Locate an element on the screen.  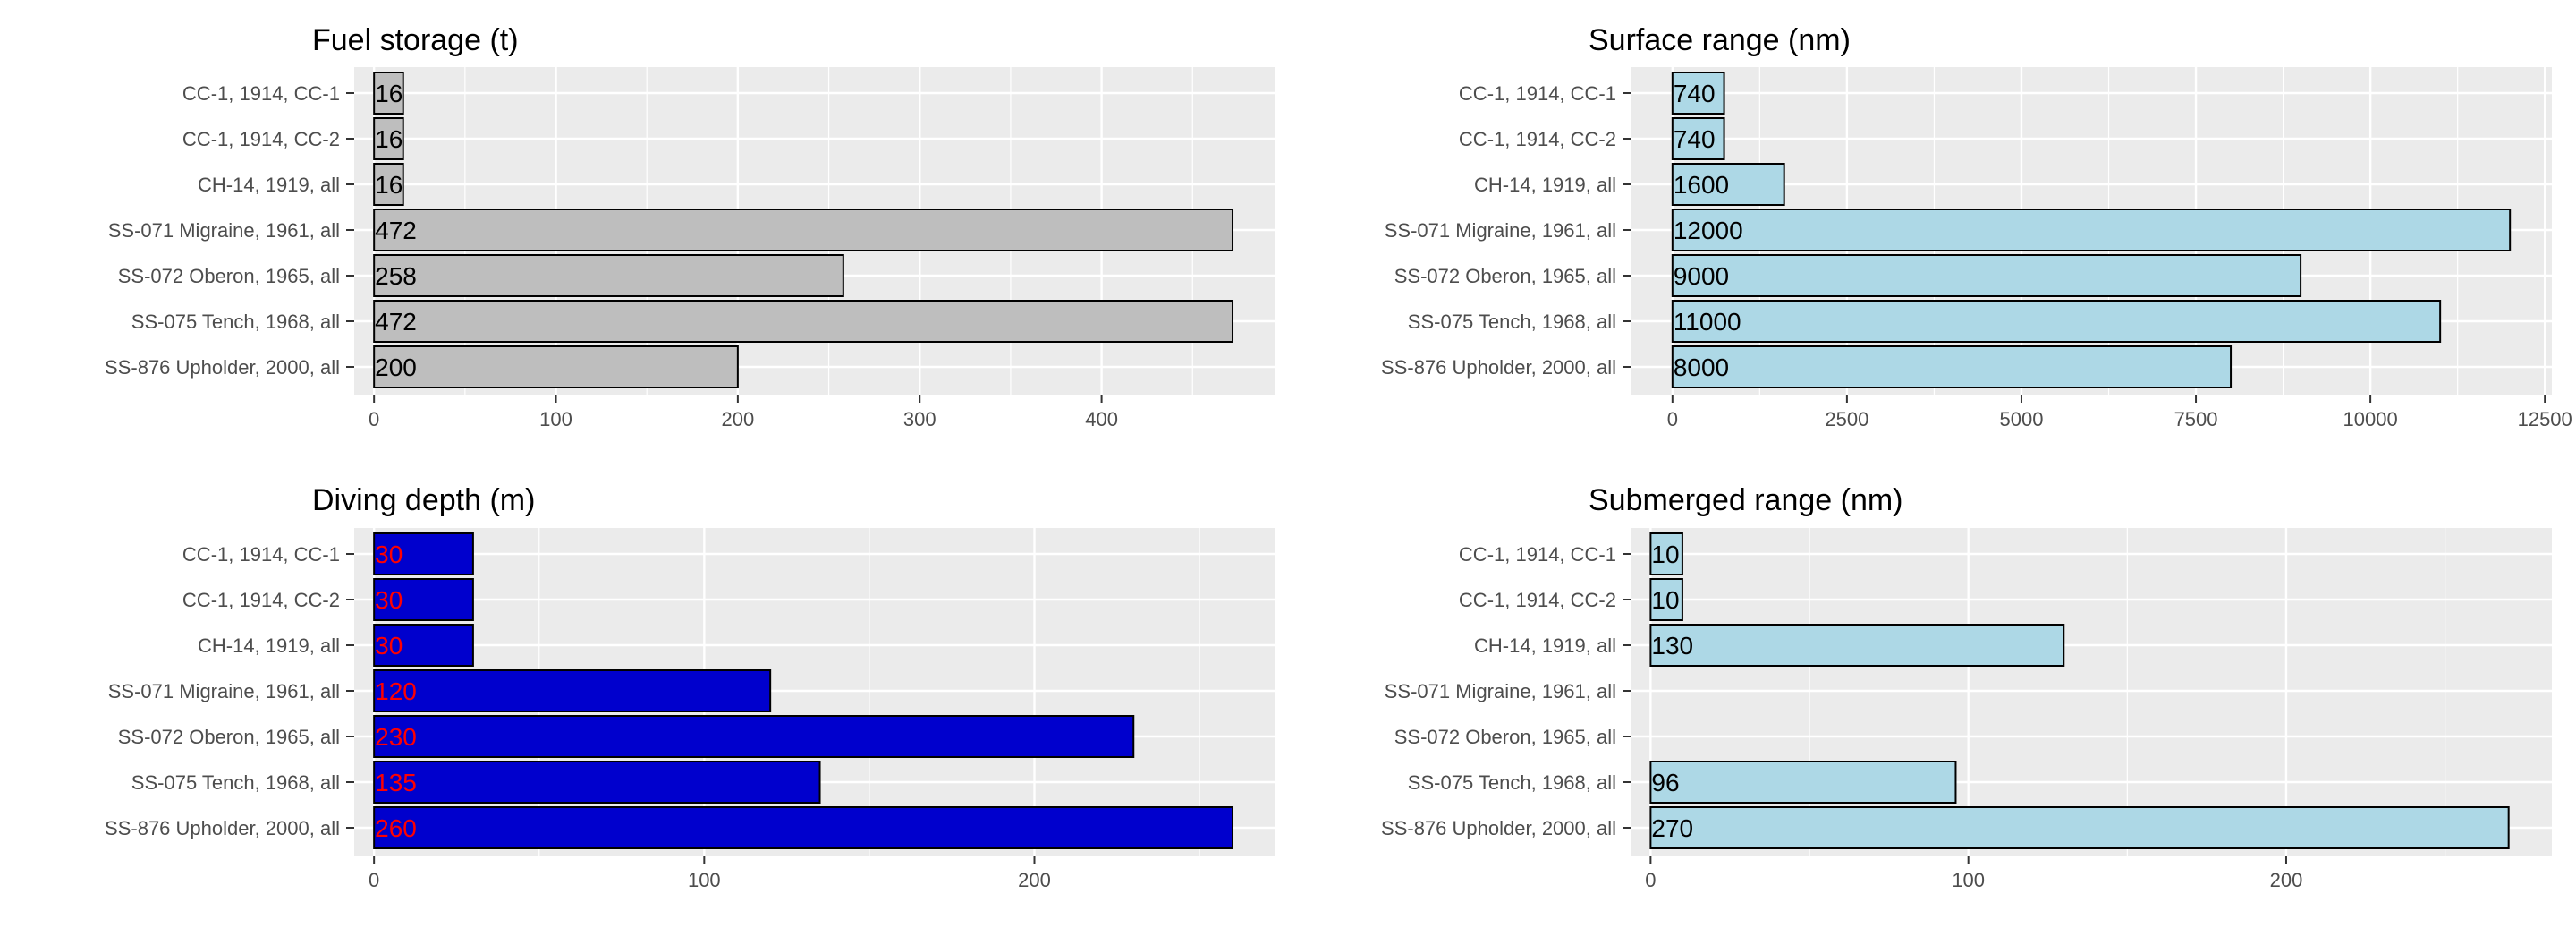
data-label: 120 is located at coordinates (396, 691).